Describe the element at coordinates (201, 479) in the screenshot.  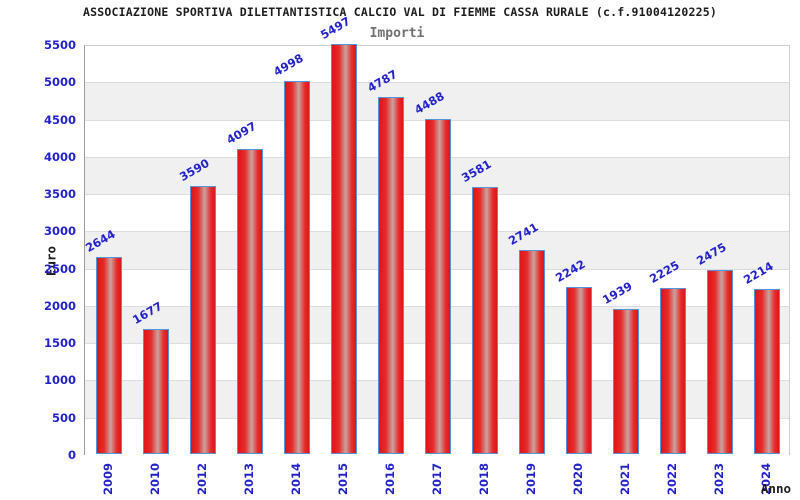
I see `x-tick-label: 2012` at that location.